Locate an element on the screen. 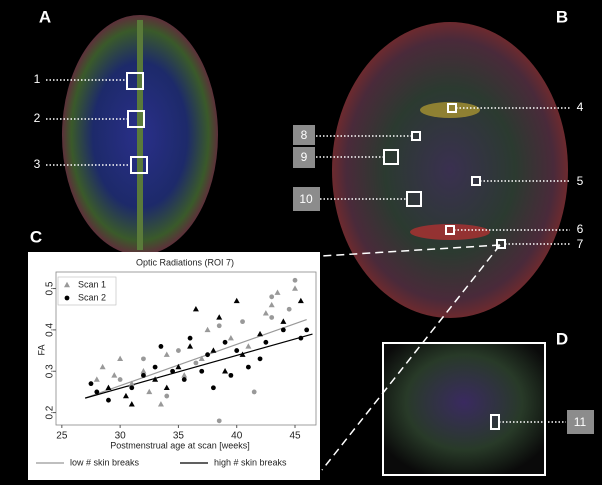  roi-label: 7 is located at coordinates (580, 244).